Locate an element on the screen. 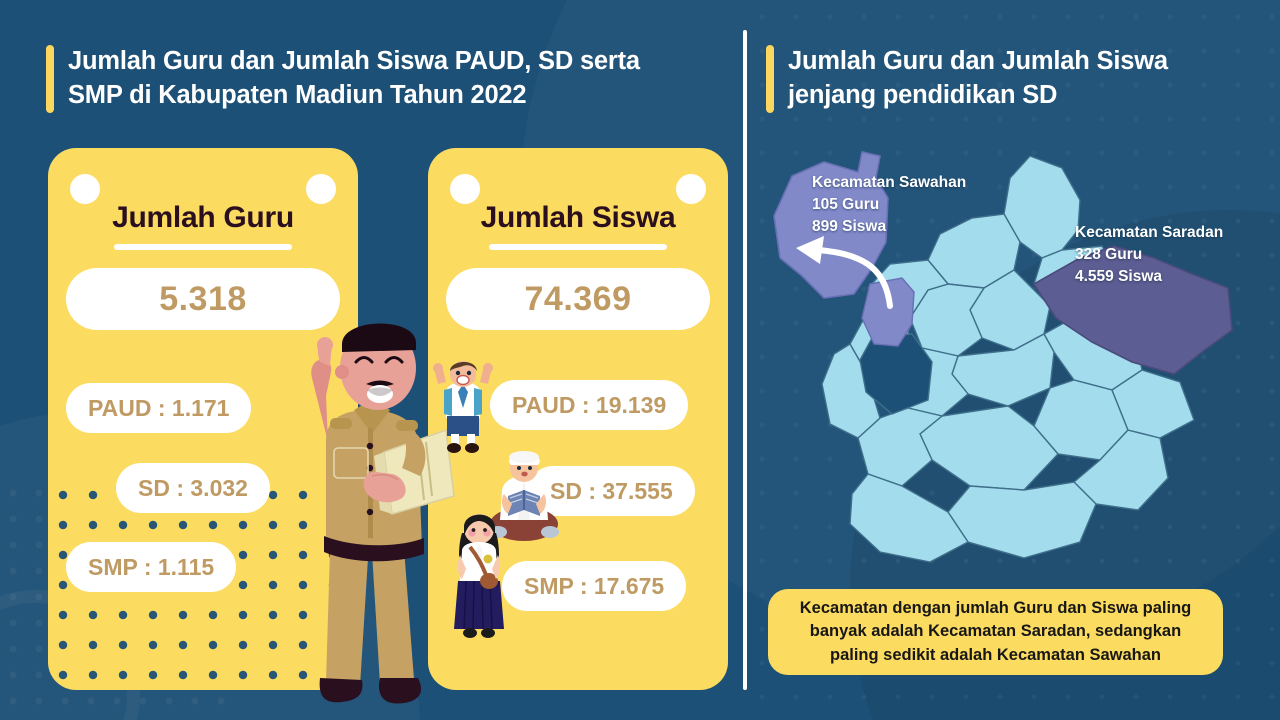 The height and width of the screenshot is (720, 1280). total-pill-guru: 5.318 is located at coordinates (203, 299).